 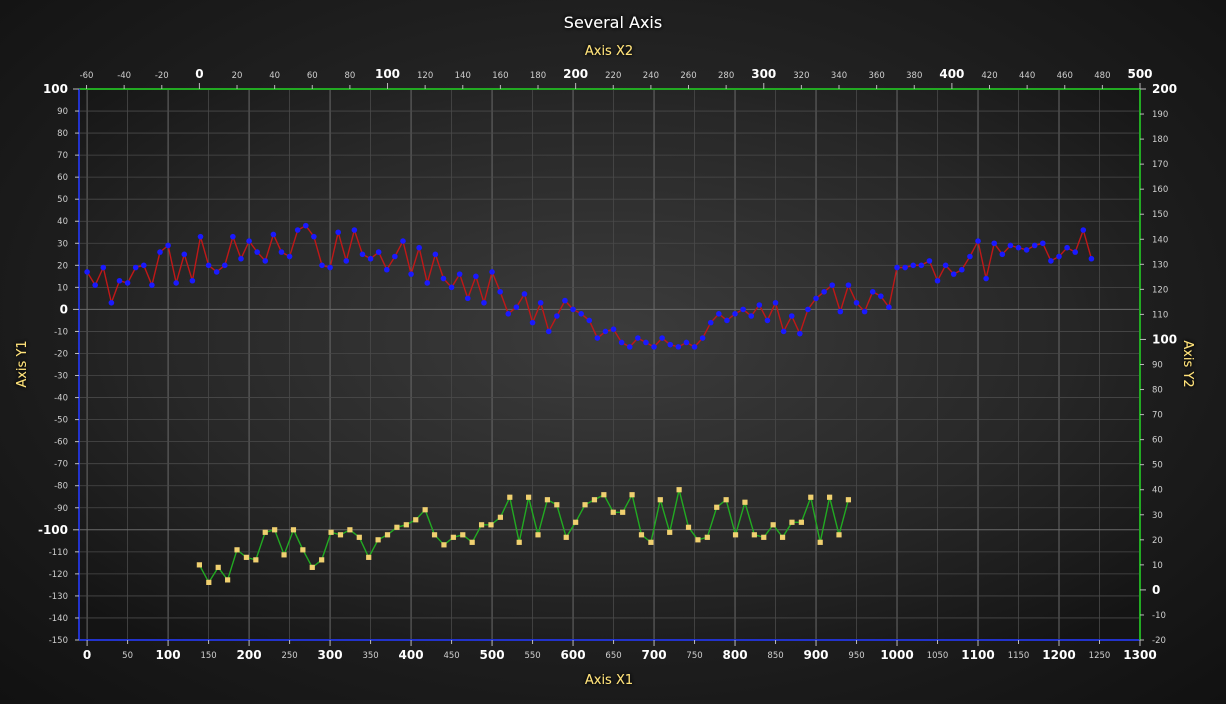 I want to click on axis-x2-tick-label: 120, so click(x=425, y=76).